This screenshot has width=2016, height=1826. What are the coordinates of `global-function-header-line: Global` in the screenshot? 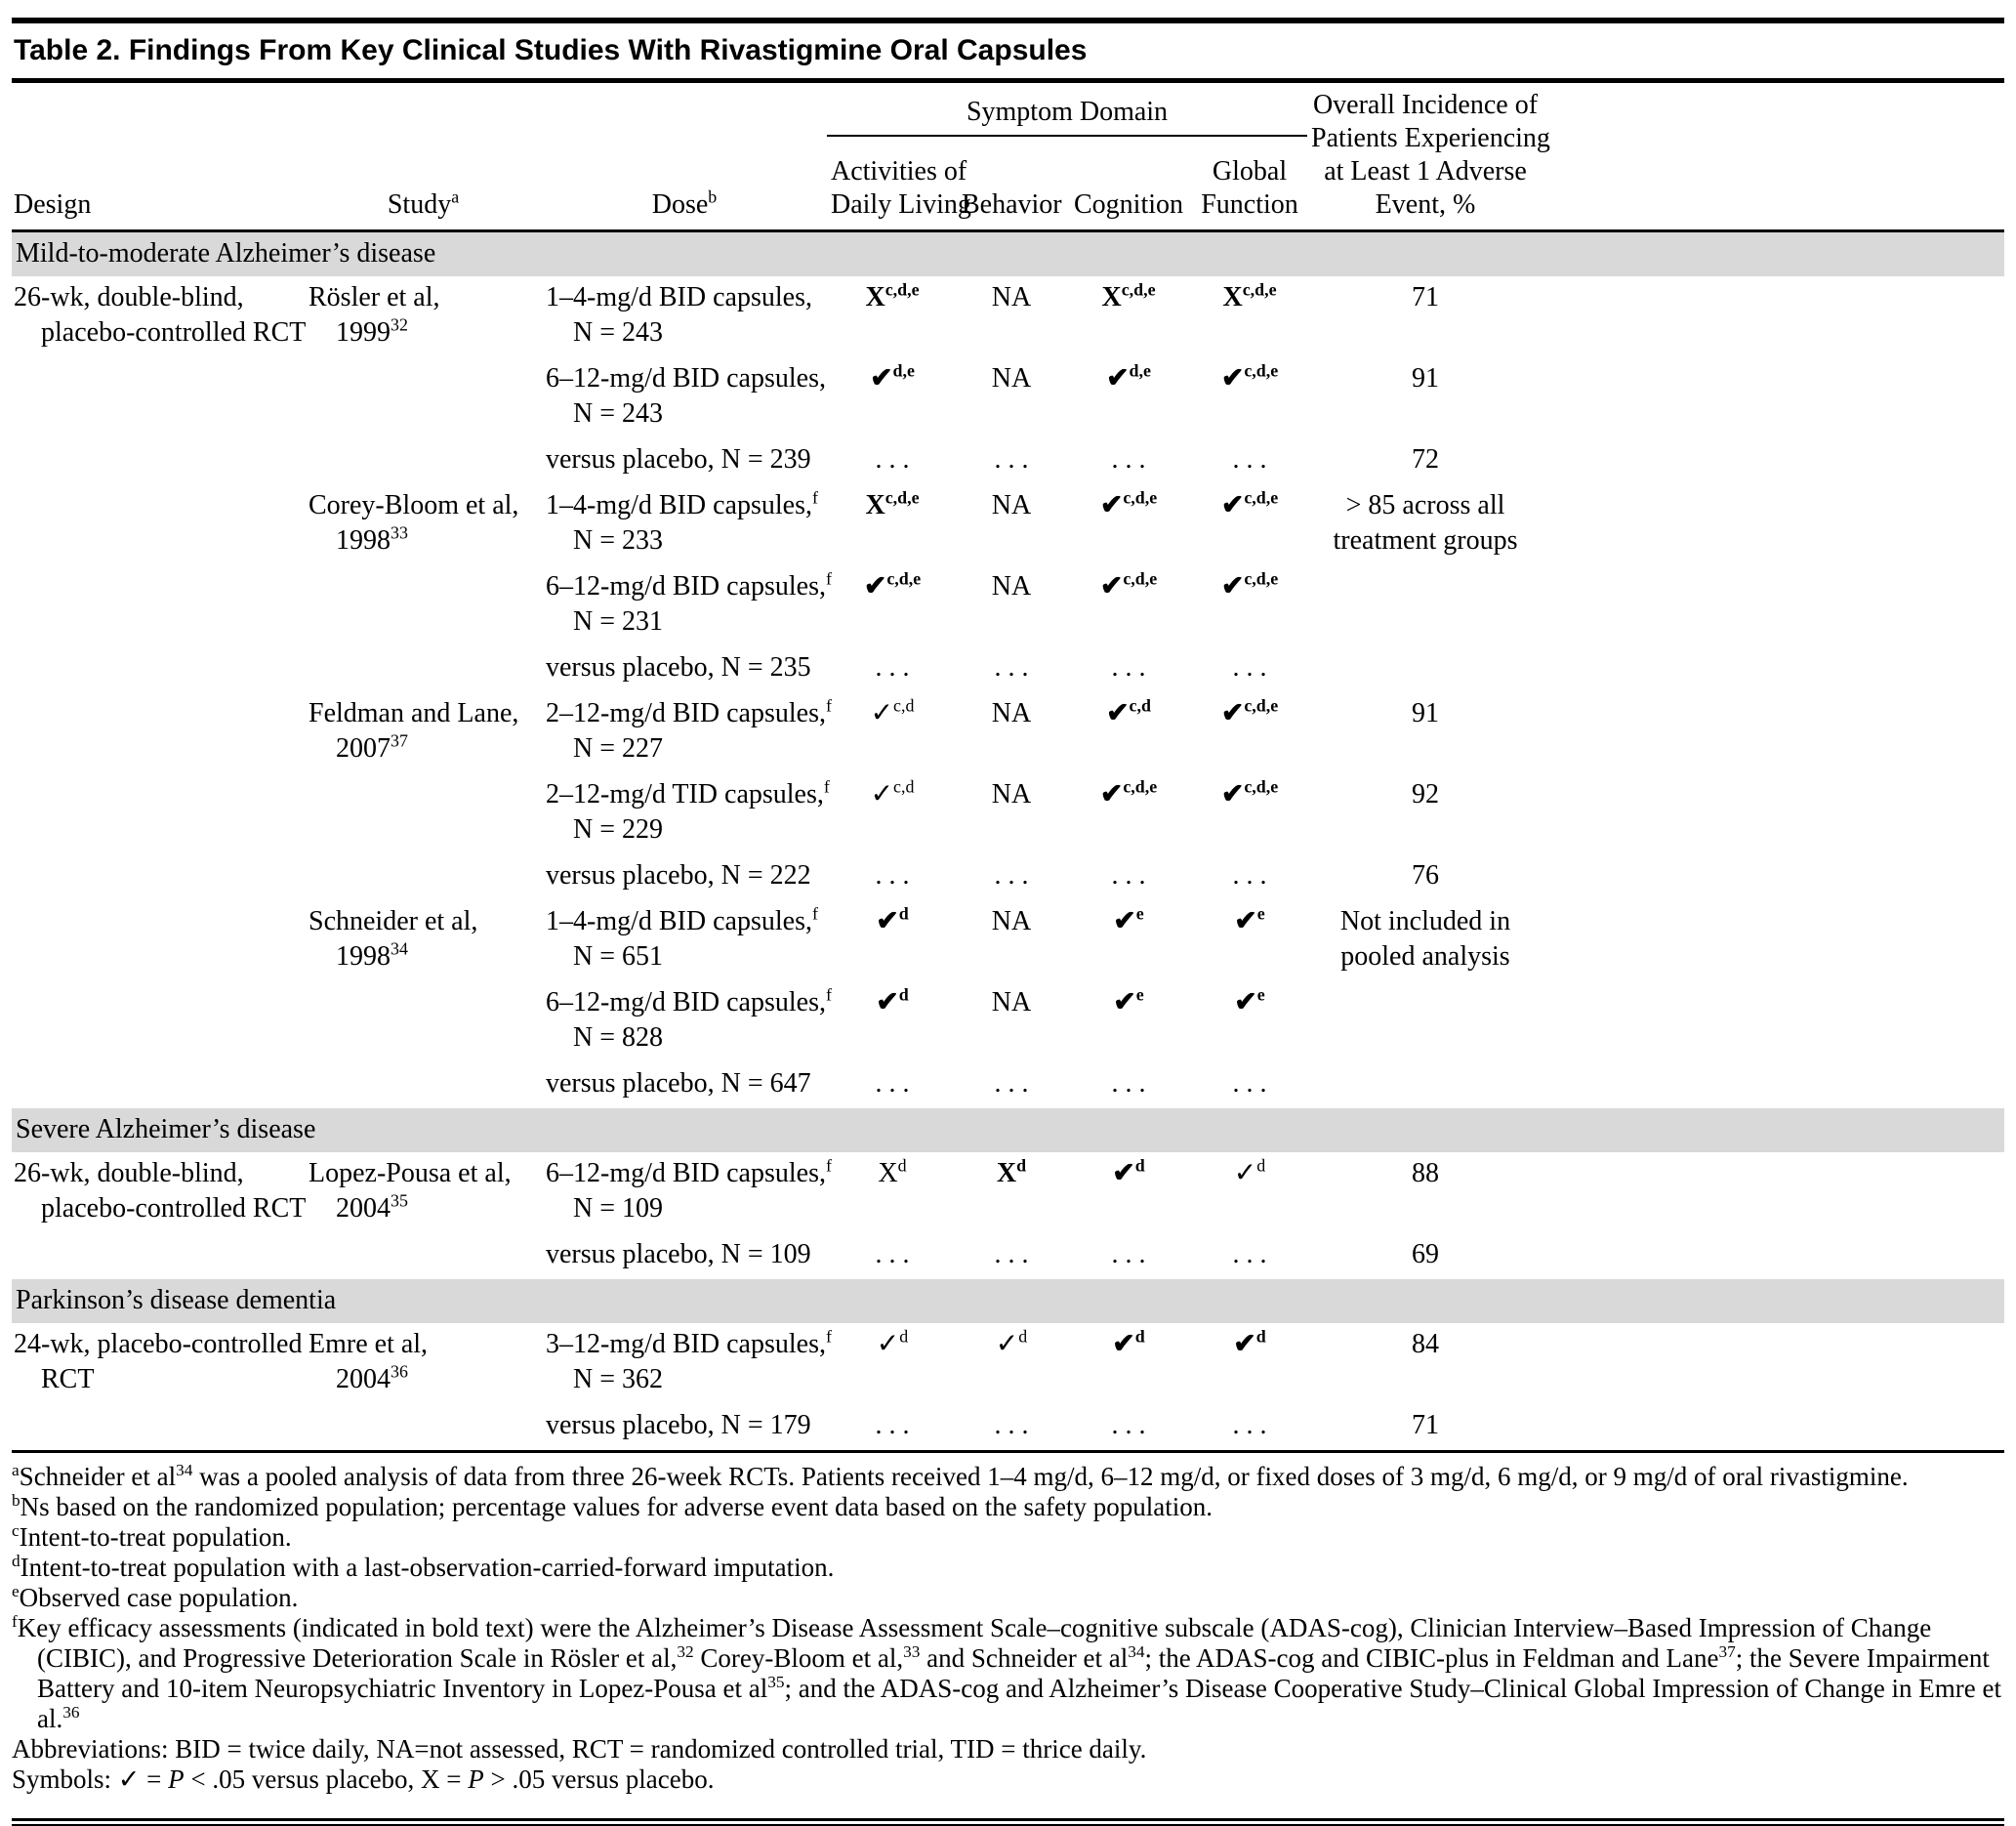 It's located at (1250, 171).